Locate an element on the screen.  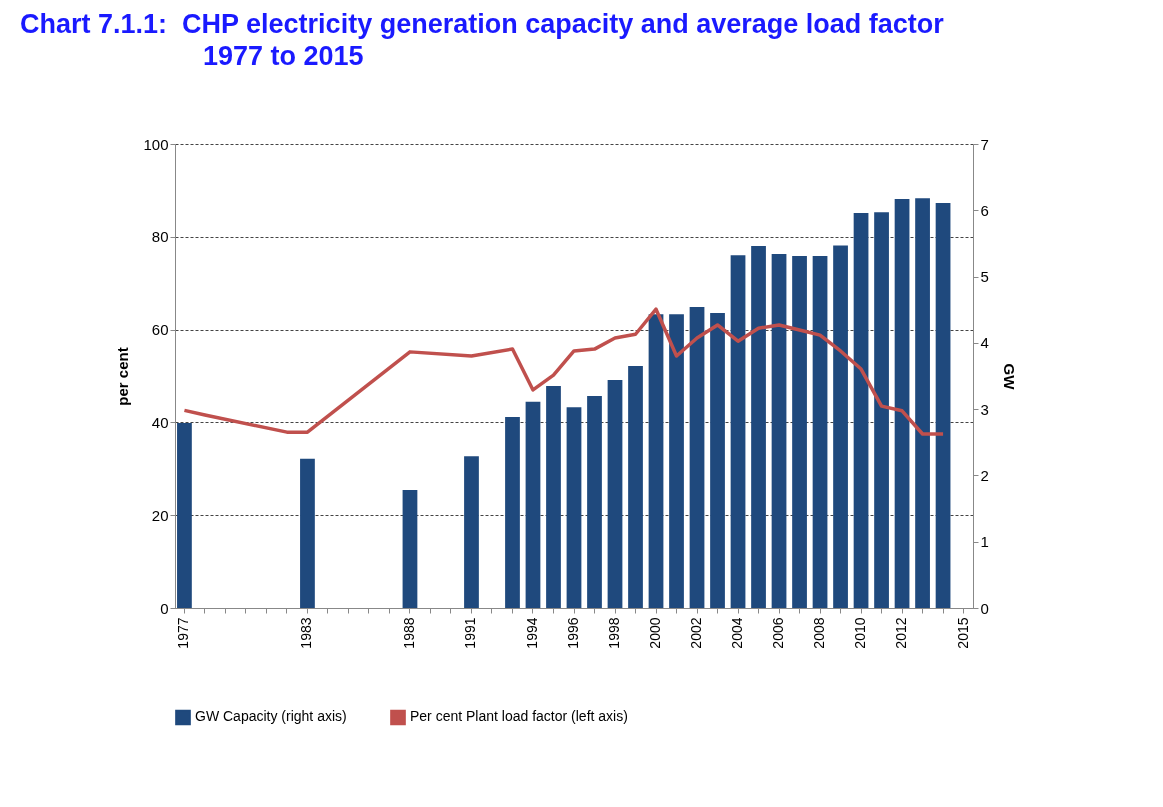
y-tick-label: 100 is located at coordinates (156, 144).